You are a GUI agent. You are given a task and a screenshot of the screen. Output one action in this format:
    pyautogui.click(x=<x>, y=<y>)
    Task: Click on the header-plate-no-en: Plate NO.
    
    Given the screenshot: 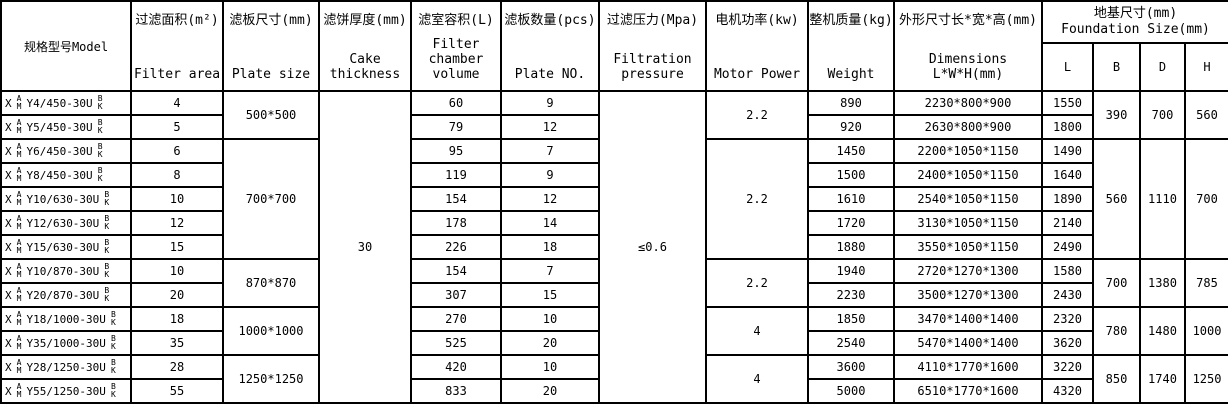 What is the action you would take?
    pyautogui.click(x=550, y=75)
    